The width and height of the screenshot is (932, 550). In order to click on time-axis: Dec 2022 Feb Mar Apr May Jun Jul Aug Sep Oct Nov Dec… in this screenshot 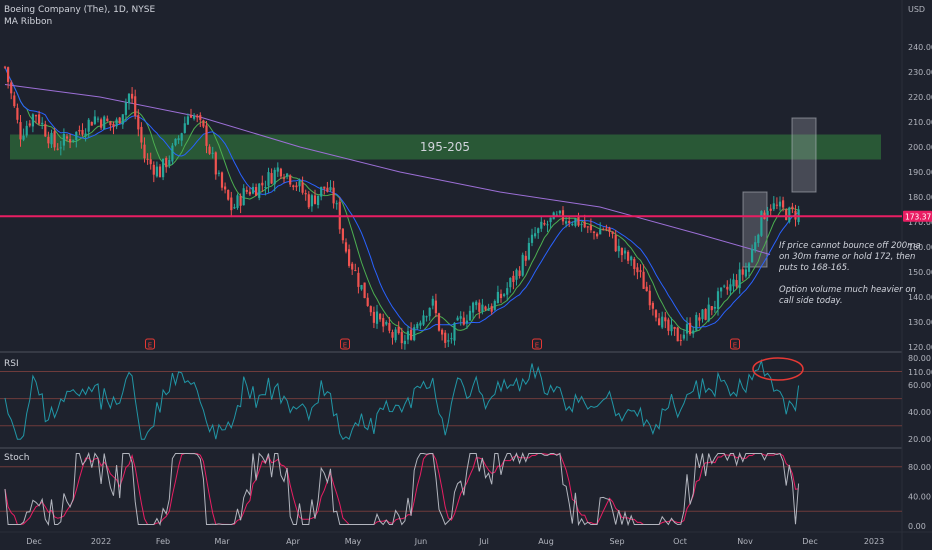, I will do `click(455, 541)`.